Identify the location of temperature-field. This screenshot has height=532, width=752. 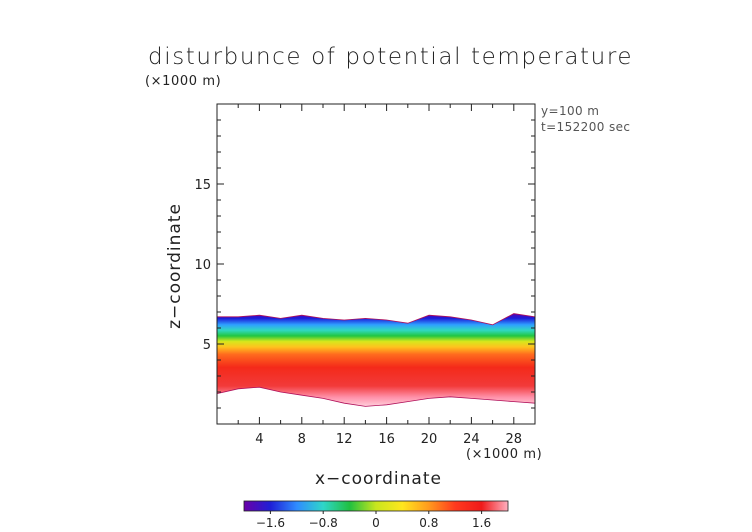
(376, 360).